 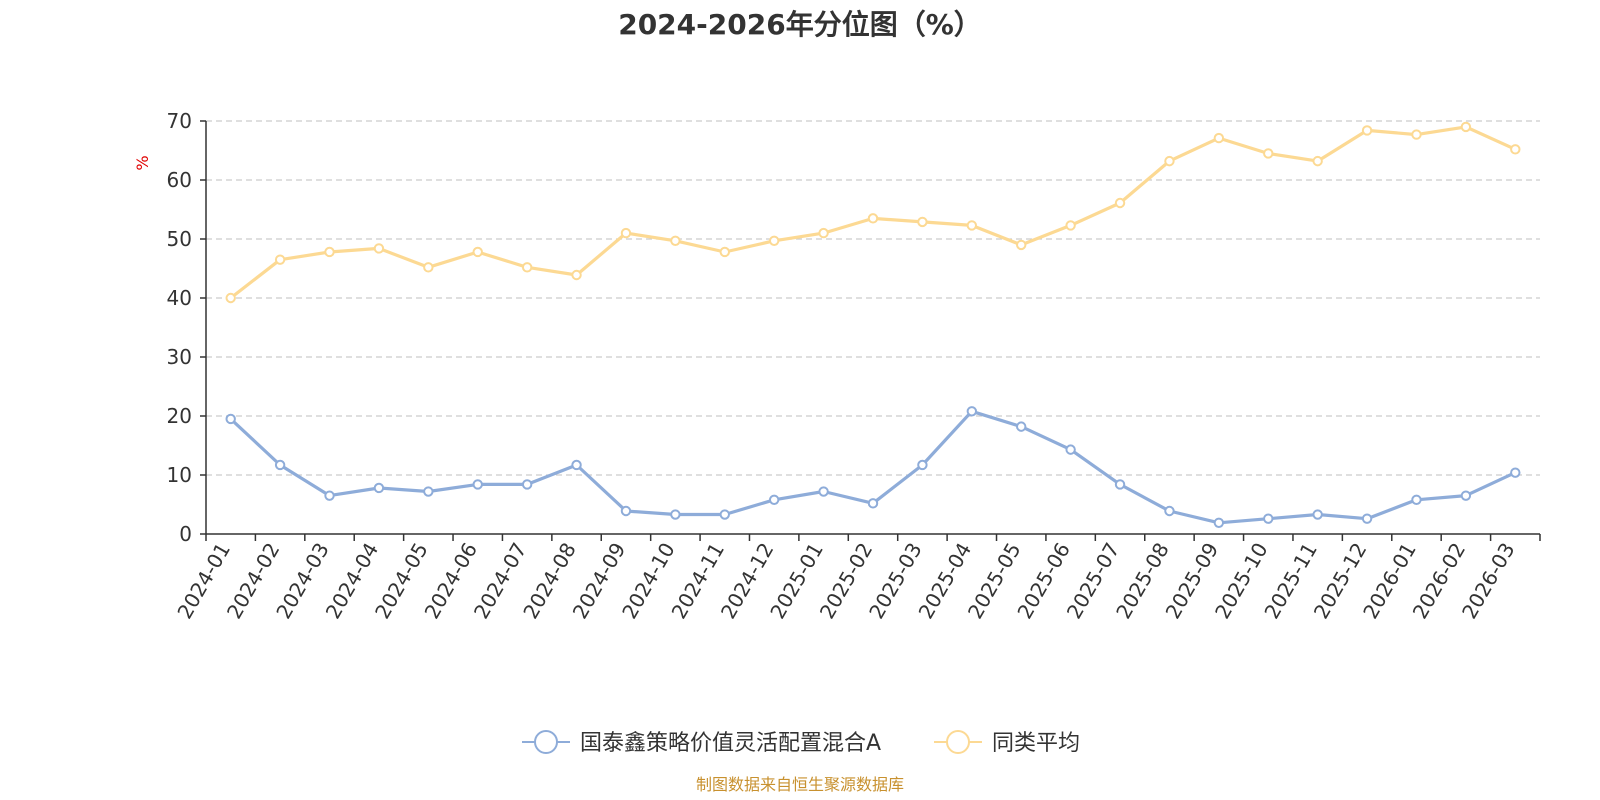 What do you see at coordinates (800, 24) in the screenshot?
I see `chart-title: 2024-2026年分位图（%）` at bounding box center [800, 24].